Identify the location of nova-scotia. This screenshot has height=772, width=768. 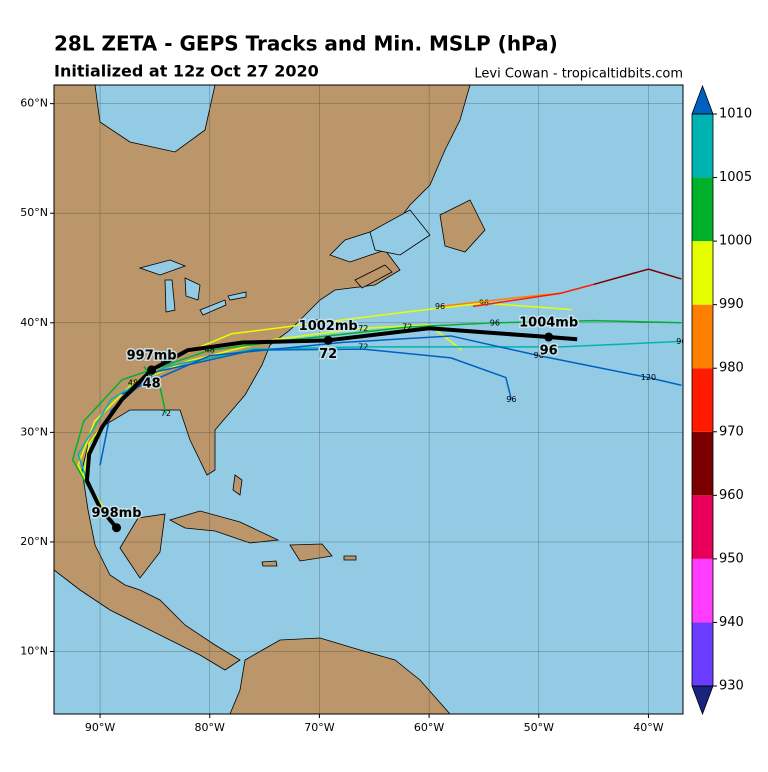
(373, 276).